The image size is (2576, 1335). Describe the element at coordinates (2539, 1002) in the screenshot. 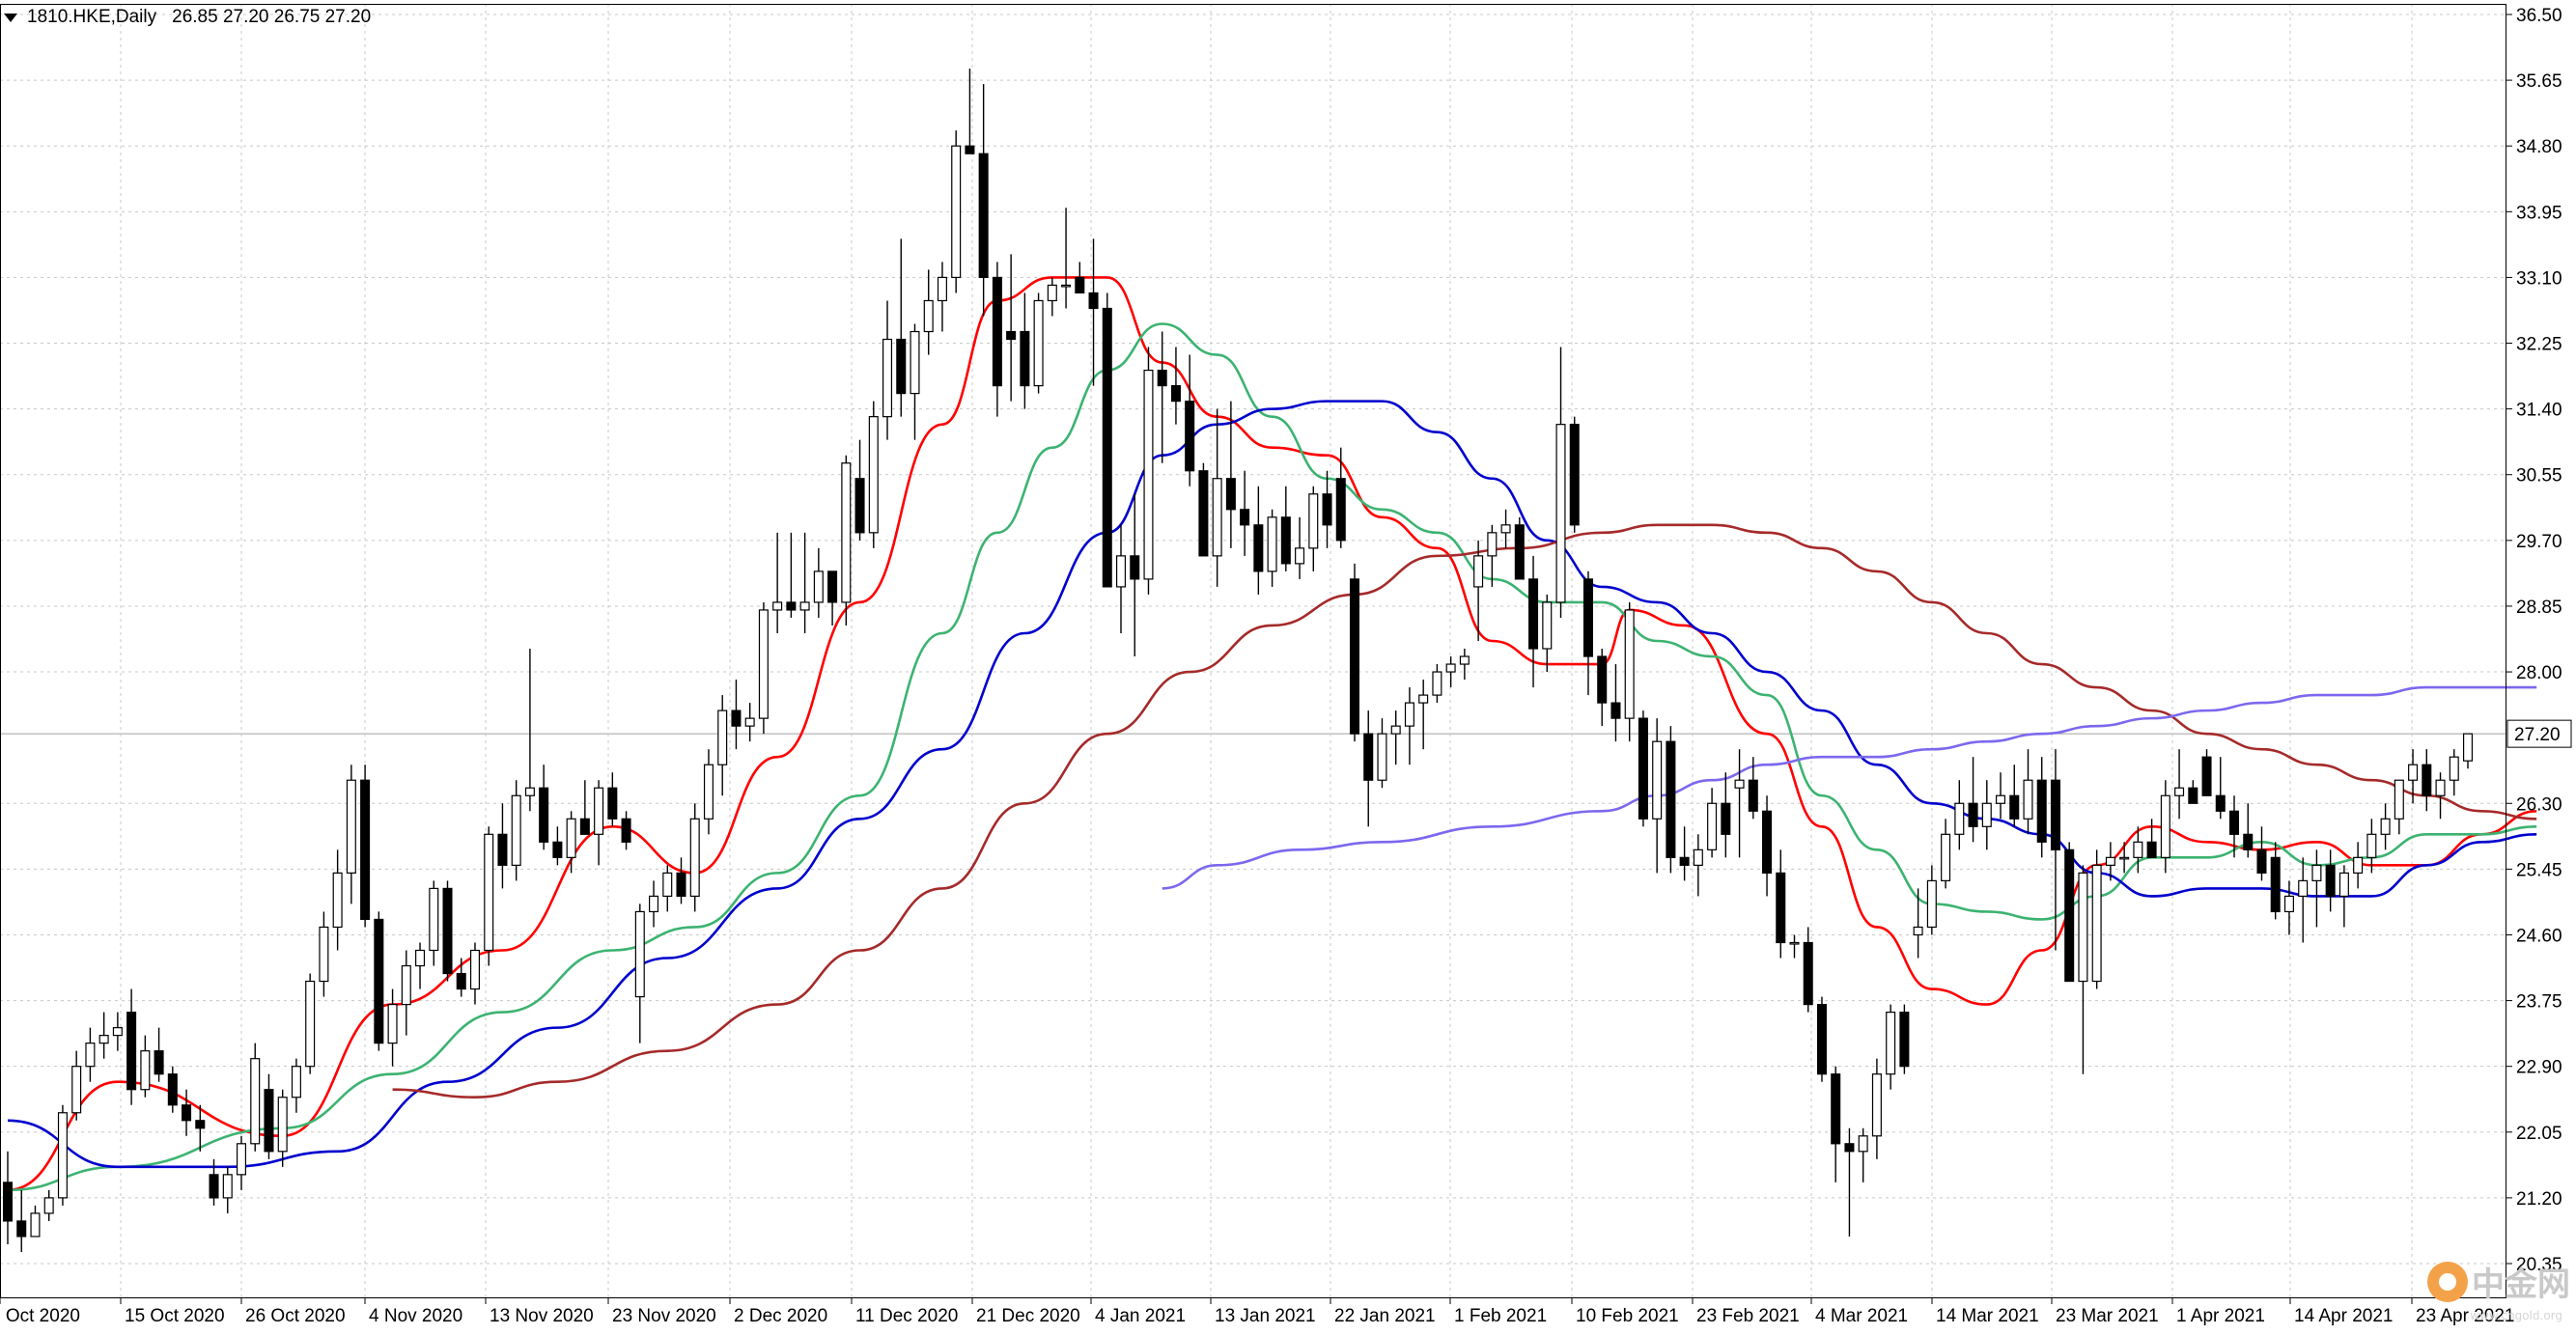

I see `y-tick-label: 23.75` at that location.